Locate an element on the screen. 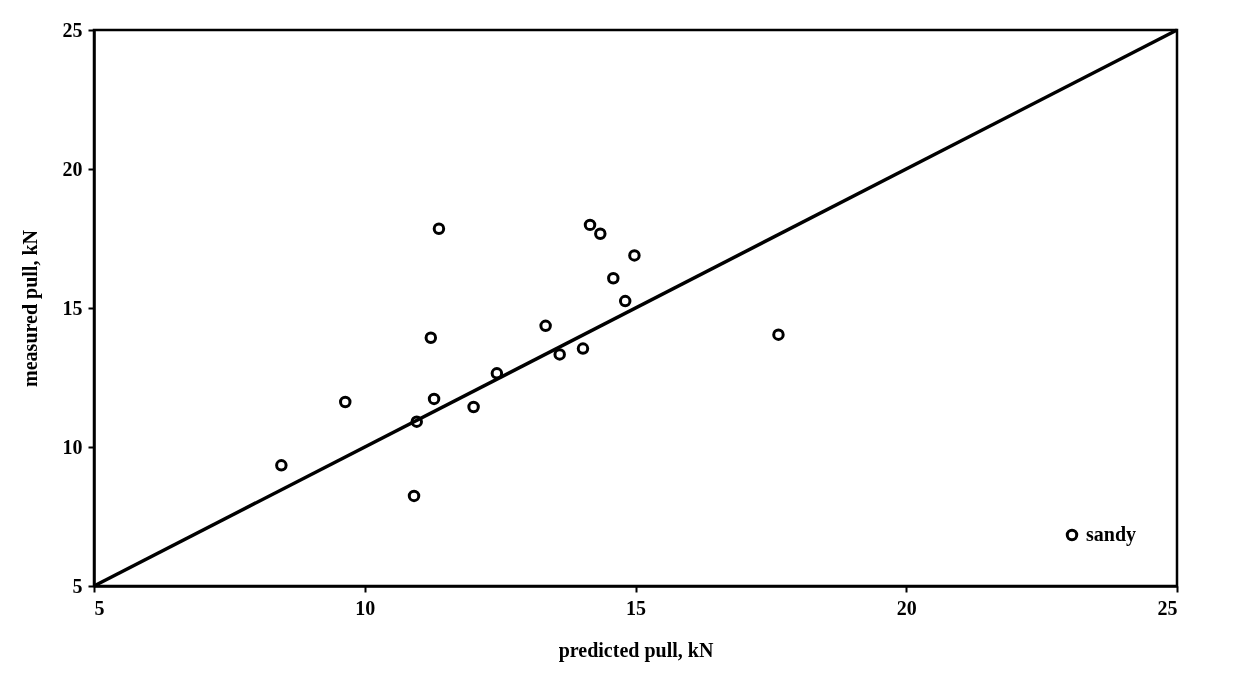  x-tick-label: 10 is located at coordinates (365, 607).